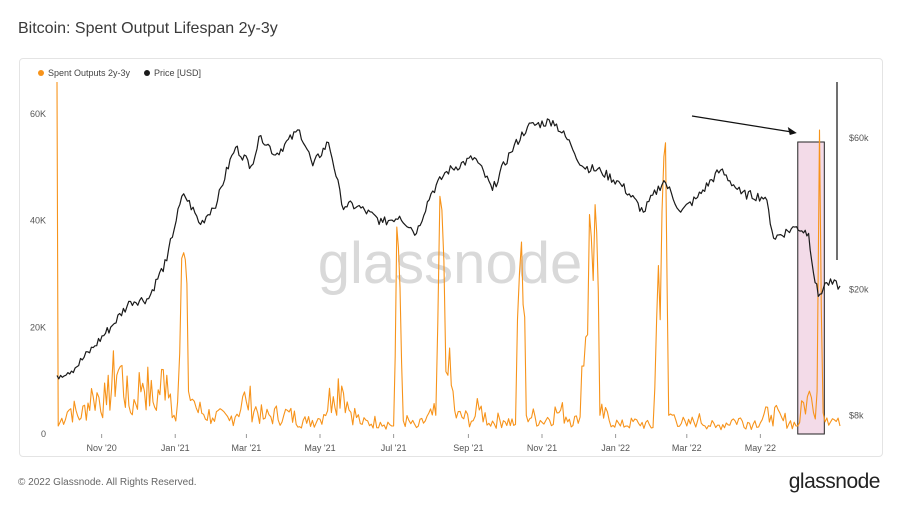  What do you see at coordinates (148, 28) in the screenshot?
I see `page-title: Bitcoin: Spent Output Lifespan 2y-3y` at bounding box center [148, 28].